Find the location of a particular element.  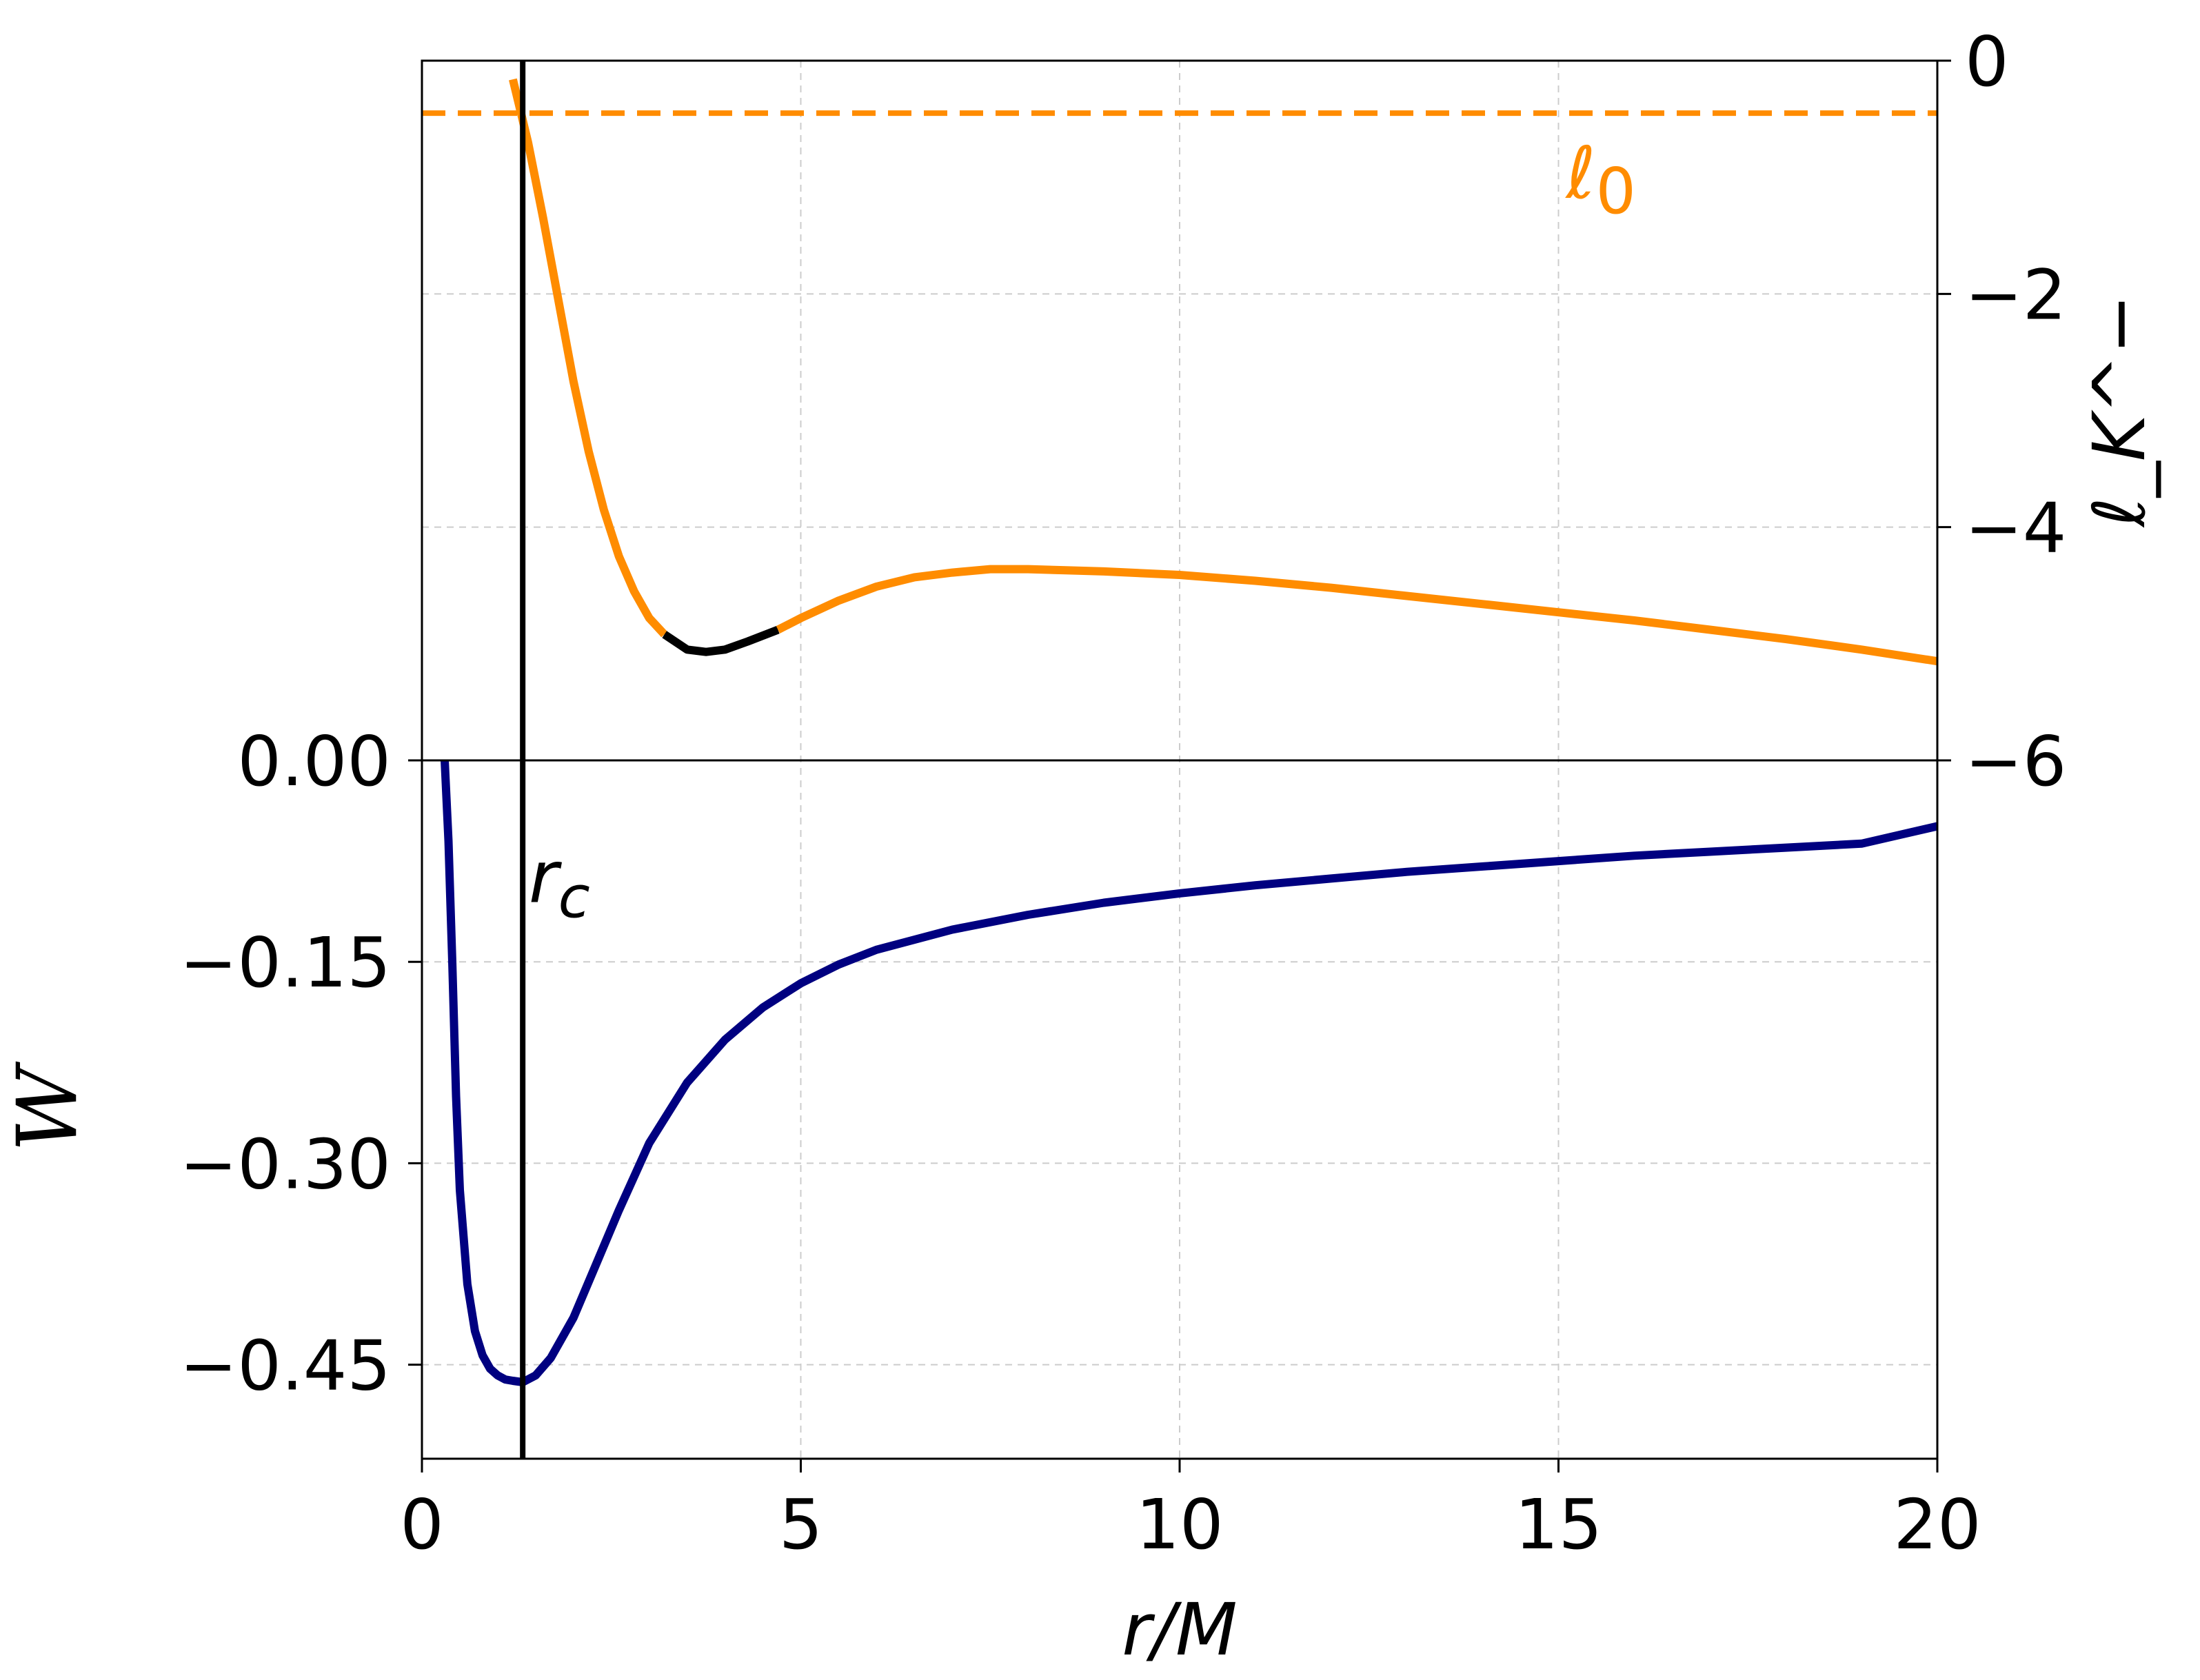

lower-y-tick-label: −0.45 is located at coordinates (285, 1366).